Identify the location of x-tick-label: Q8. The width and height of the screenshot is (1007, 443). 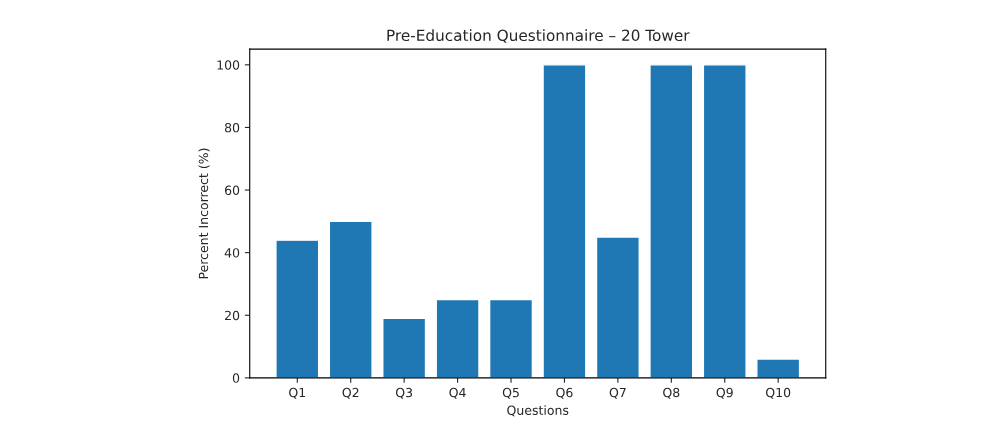
(671, 393).